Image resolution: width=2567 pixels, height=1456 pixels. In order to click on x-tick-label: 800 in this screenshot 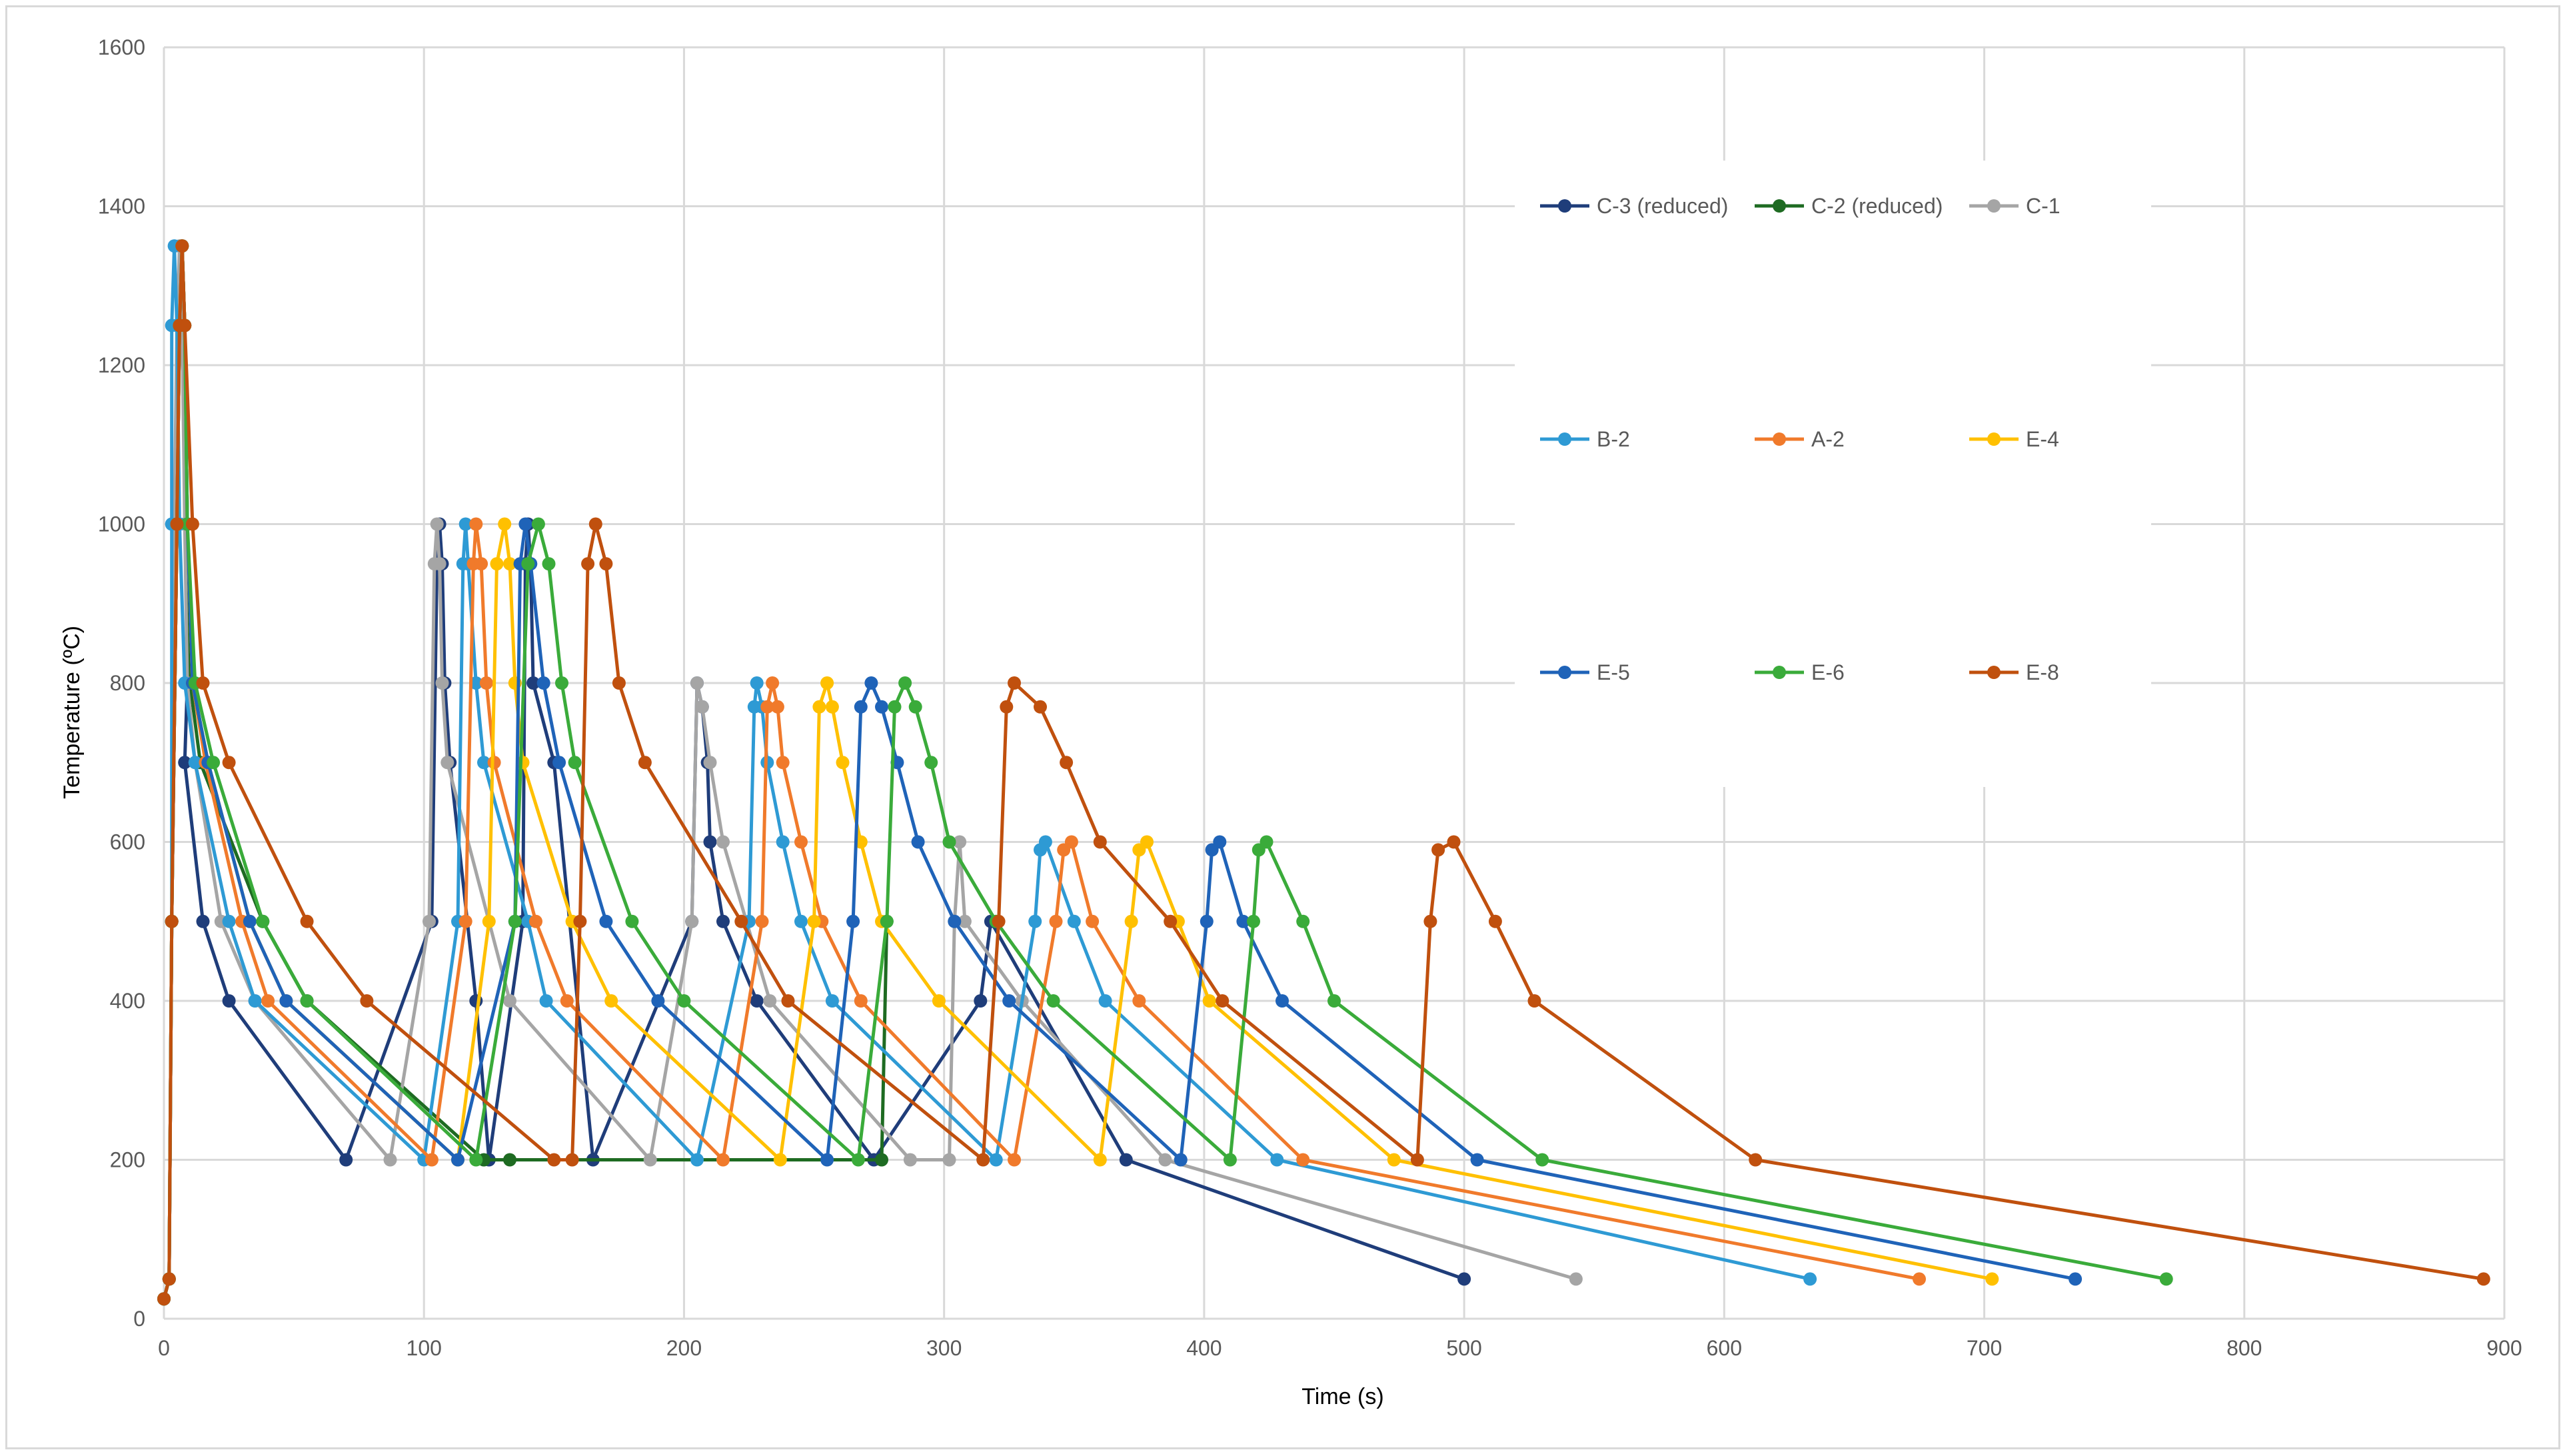, I will do `click(2244, 1348)`.